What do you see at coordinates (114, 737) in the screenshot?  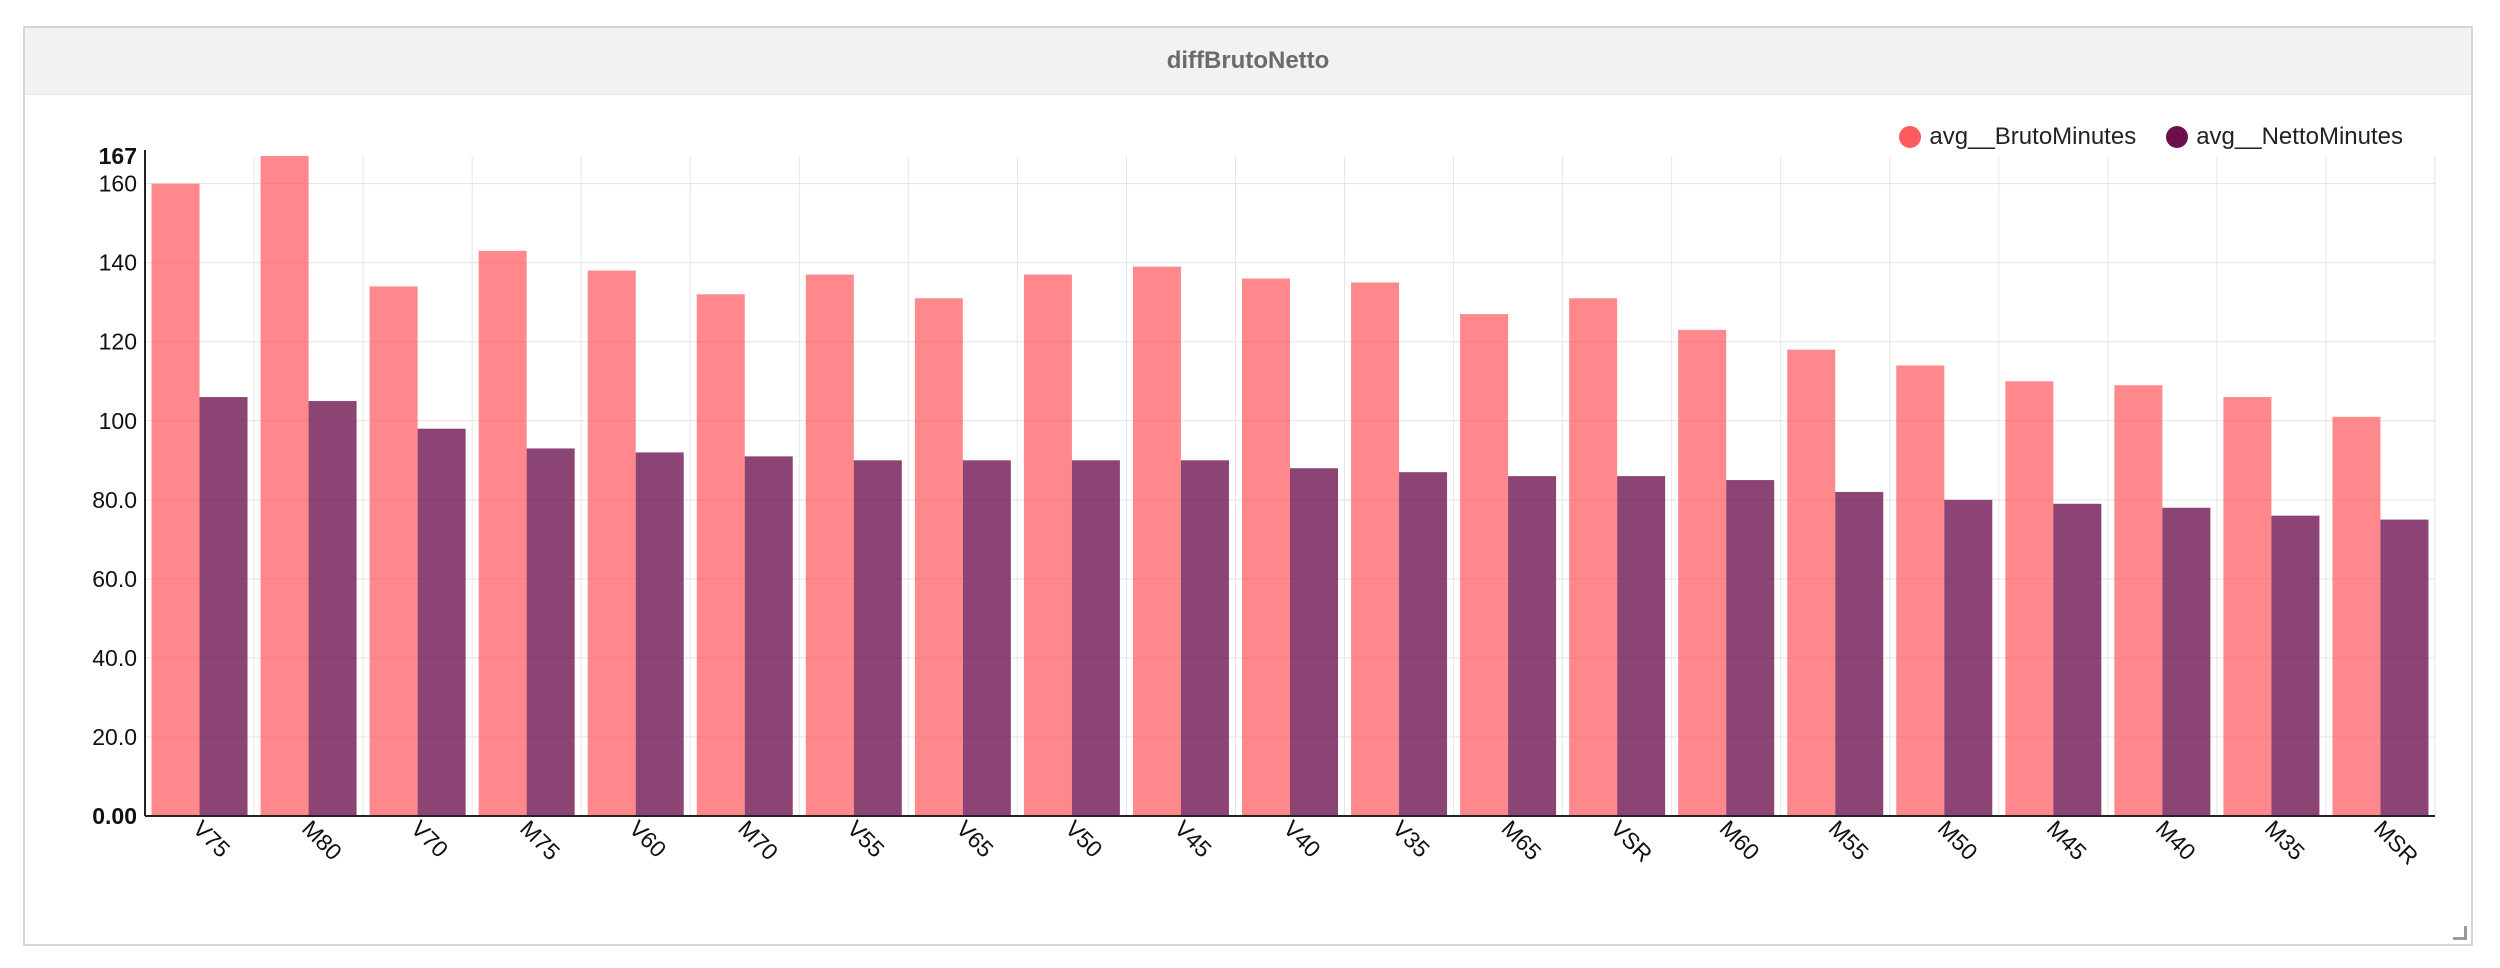 I see `y-tick-label: 20.0` at bounding box center [114, 737].